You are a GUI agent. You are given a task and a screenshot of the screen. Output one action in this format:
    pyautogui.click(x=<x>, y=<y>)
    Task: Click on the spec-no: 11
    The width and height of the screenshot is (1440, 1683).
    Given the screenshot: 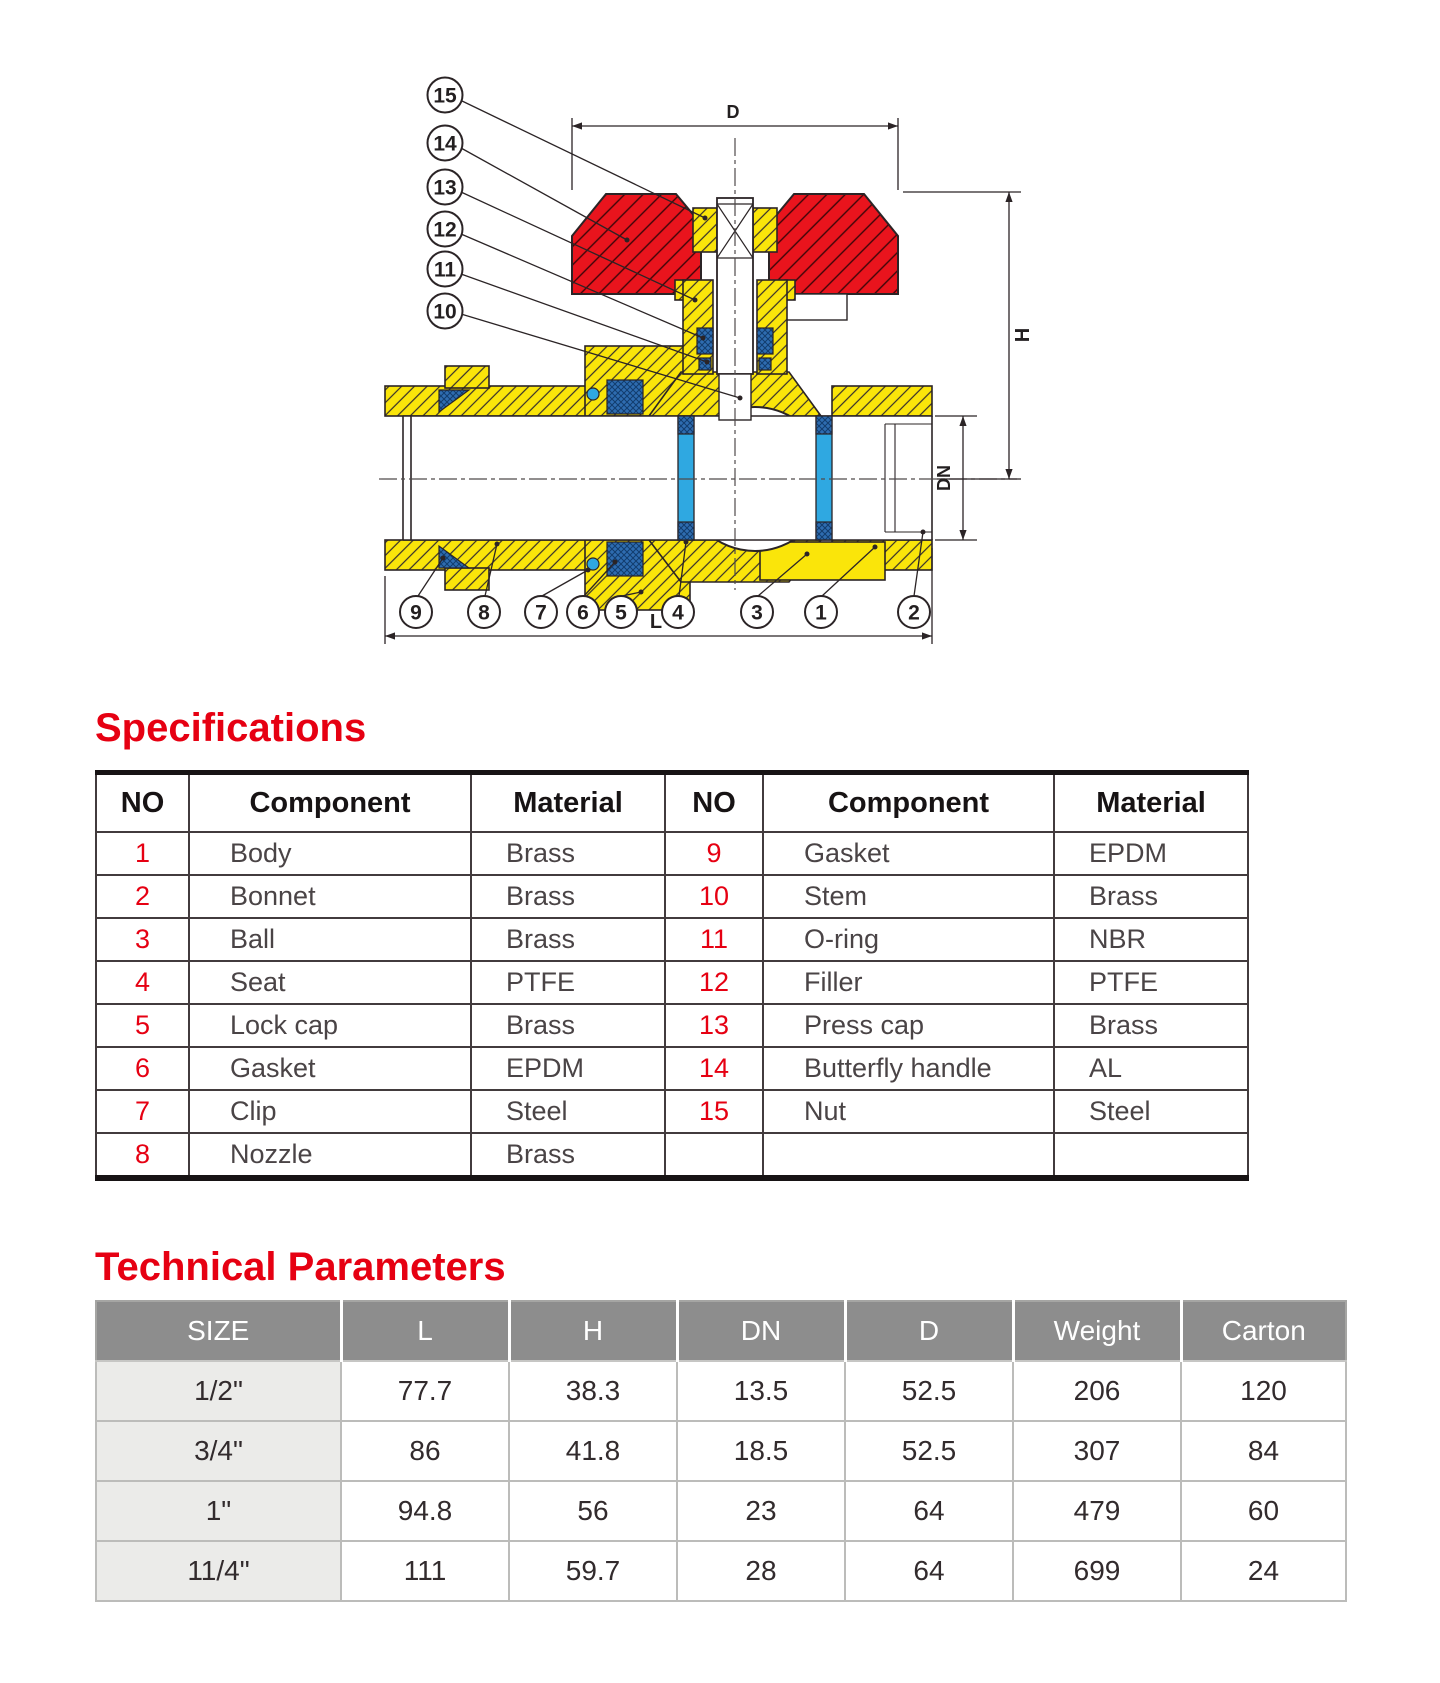 What is the action you would take?
    pyautogui.click(x=714, y=939)
    